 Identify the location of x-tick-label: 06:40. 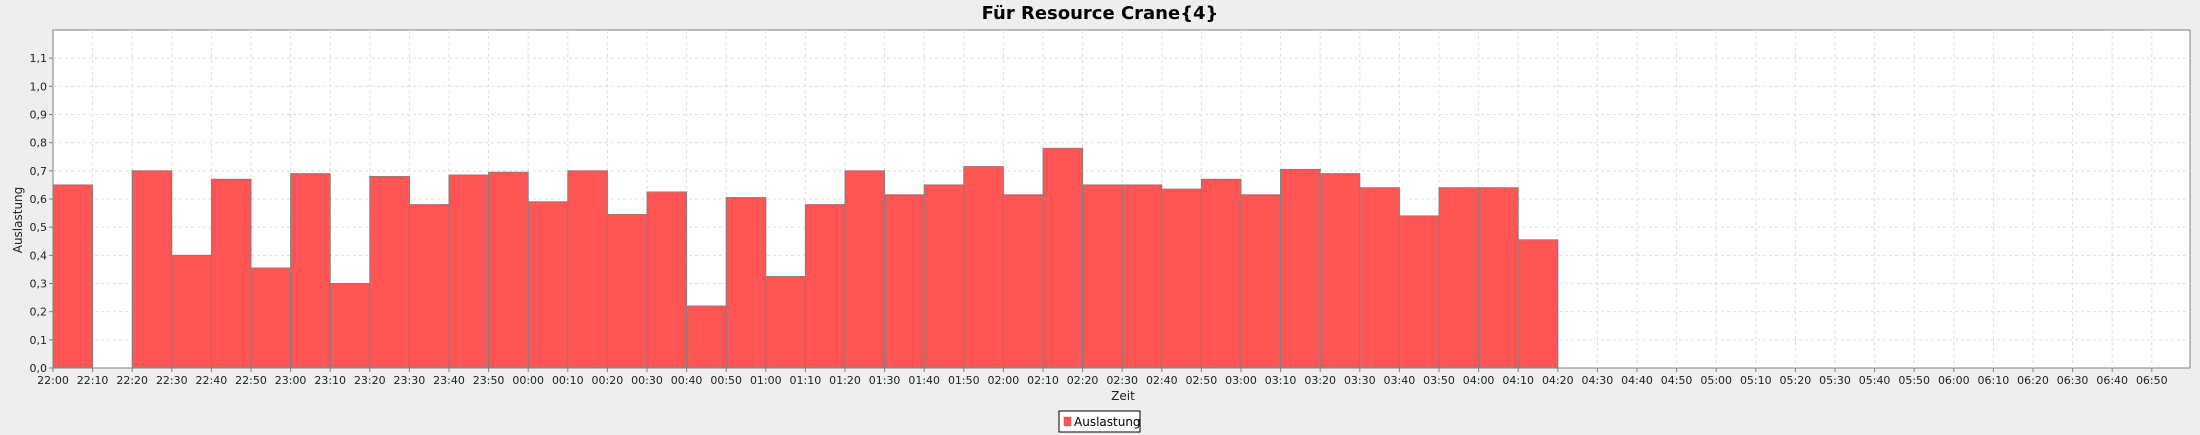
(2112, 380).